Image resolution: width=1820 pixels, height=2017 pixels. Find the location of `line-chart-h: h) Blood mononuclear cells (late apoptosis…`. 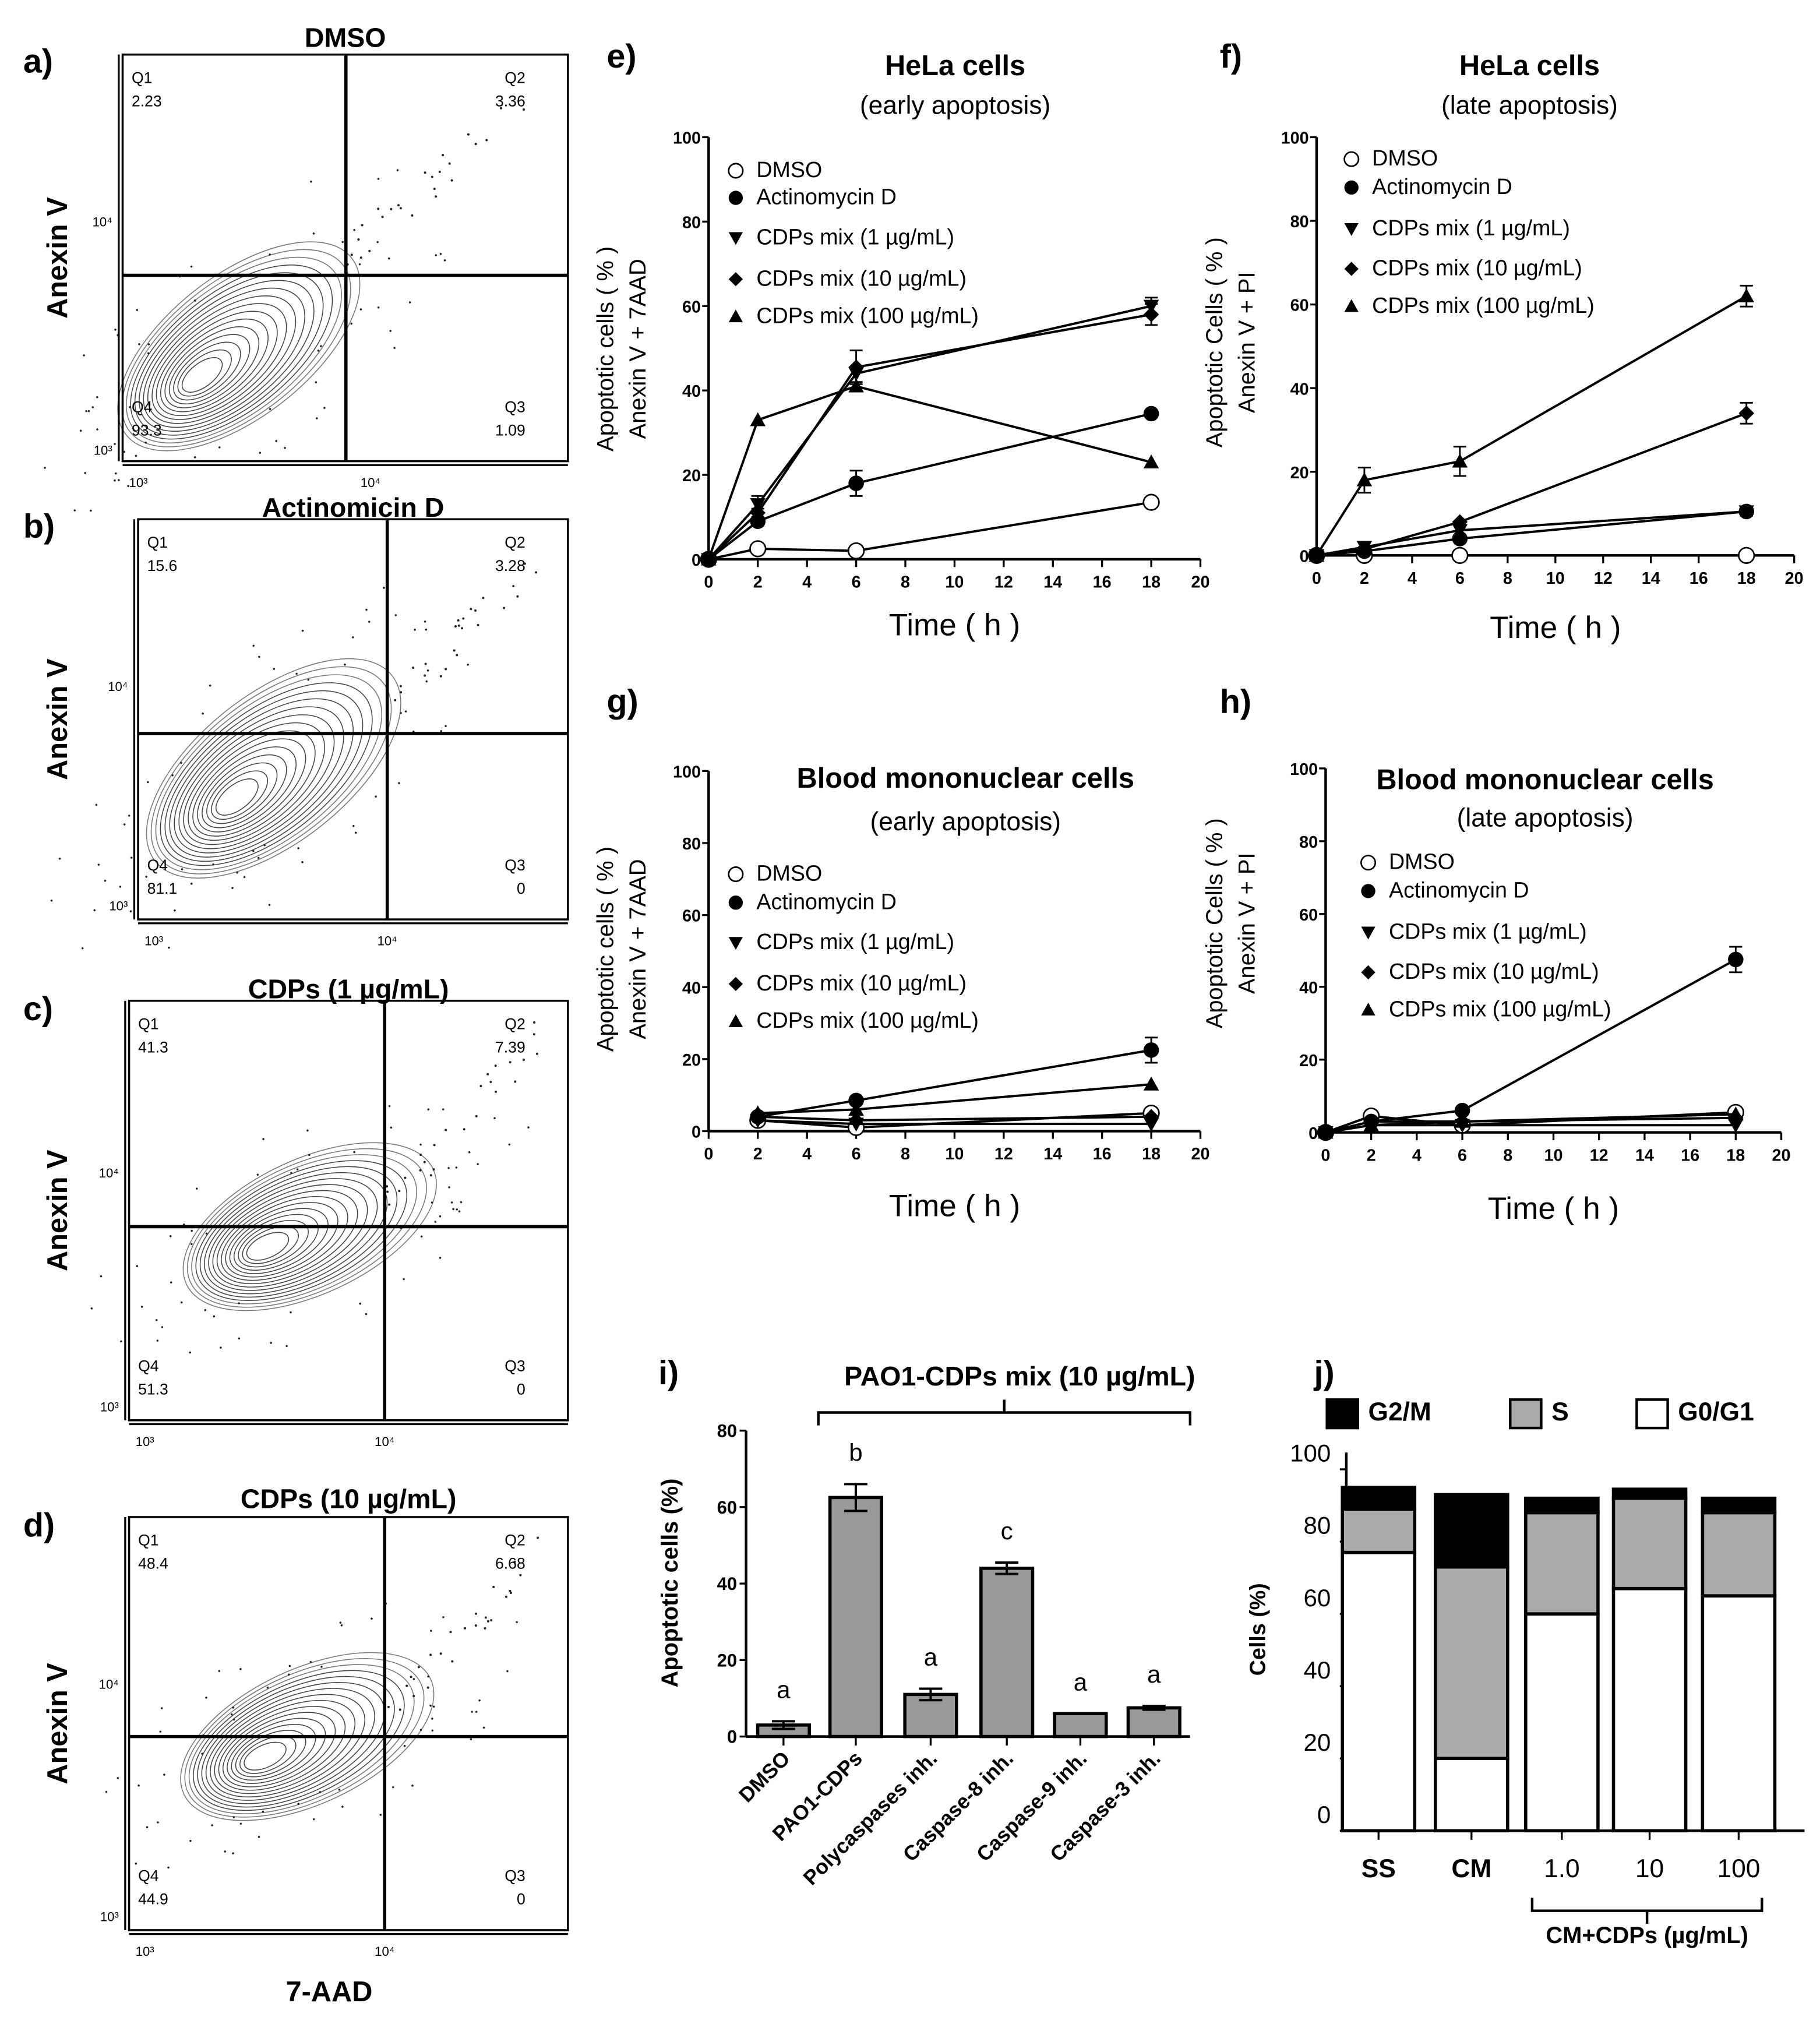

line-chart-h: h) Blood mononuclear cells (late apoptosis… is located at coordinates (1496, 955).